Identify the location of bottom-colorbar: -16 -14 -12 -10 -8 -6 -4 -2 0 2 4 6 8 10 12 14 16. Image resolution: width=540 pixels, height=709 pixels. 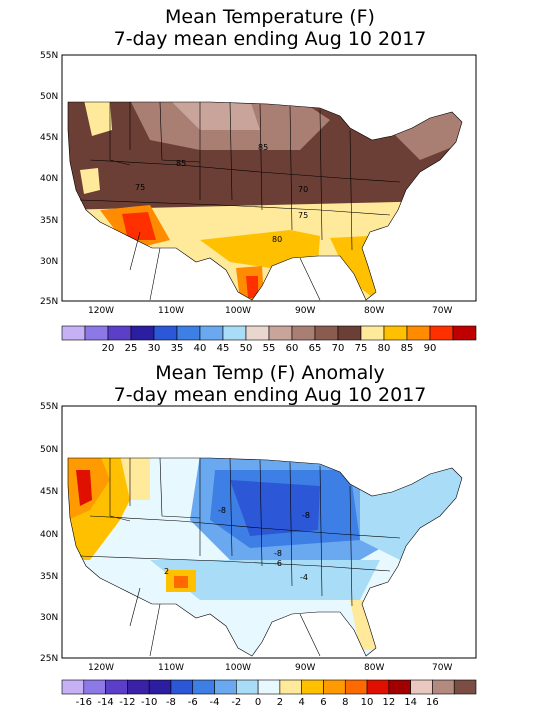
(269, 693).